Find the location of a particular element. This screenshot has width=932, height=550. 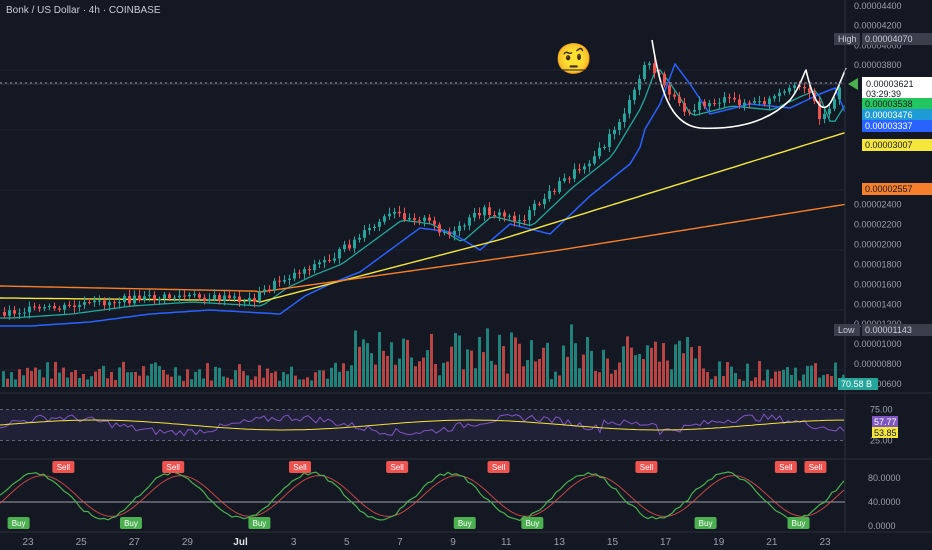

time-axis: 23 25 27 29 Jul 3 5 7 9 11 13 15 17 19 21 23 is located at coordinates (426, 542).